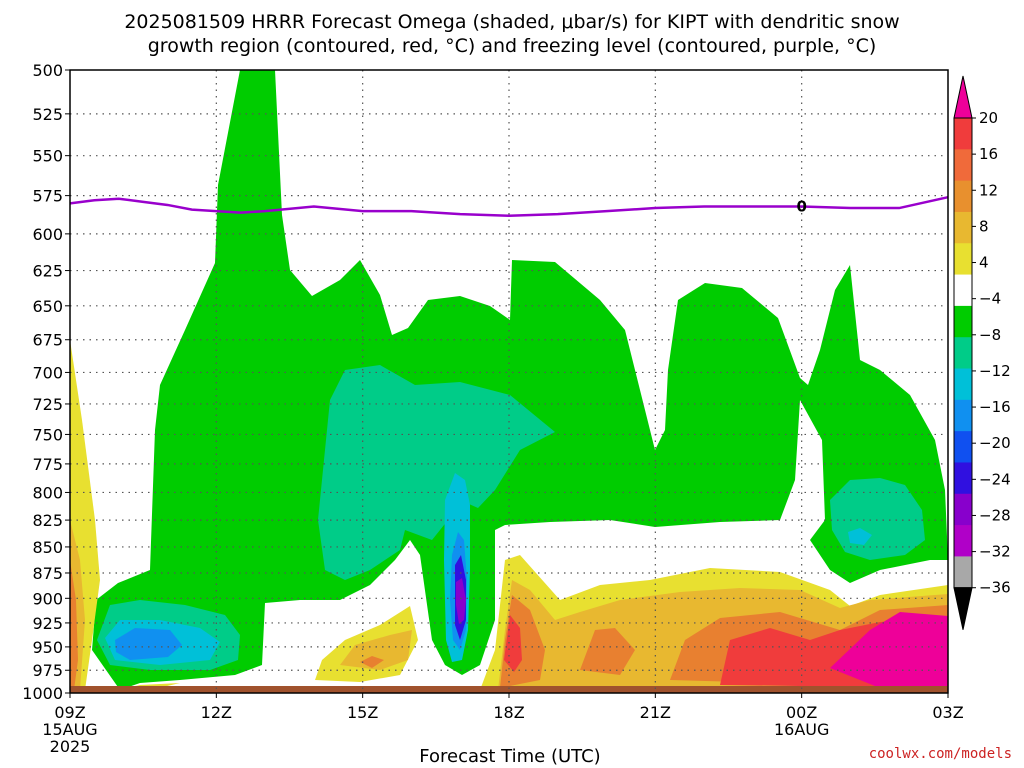 This screenshot has height=768, width=1024. Describe the element at coordinates (963, 608) in the screenshot. I see `colorbar-bottom-arrow` at that location.